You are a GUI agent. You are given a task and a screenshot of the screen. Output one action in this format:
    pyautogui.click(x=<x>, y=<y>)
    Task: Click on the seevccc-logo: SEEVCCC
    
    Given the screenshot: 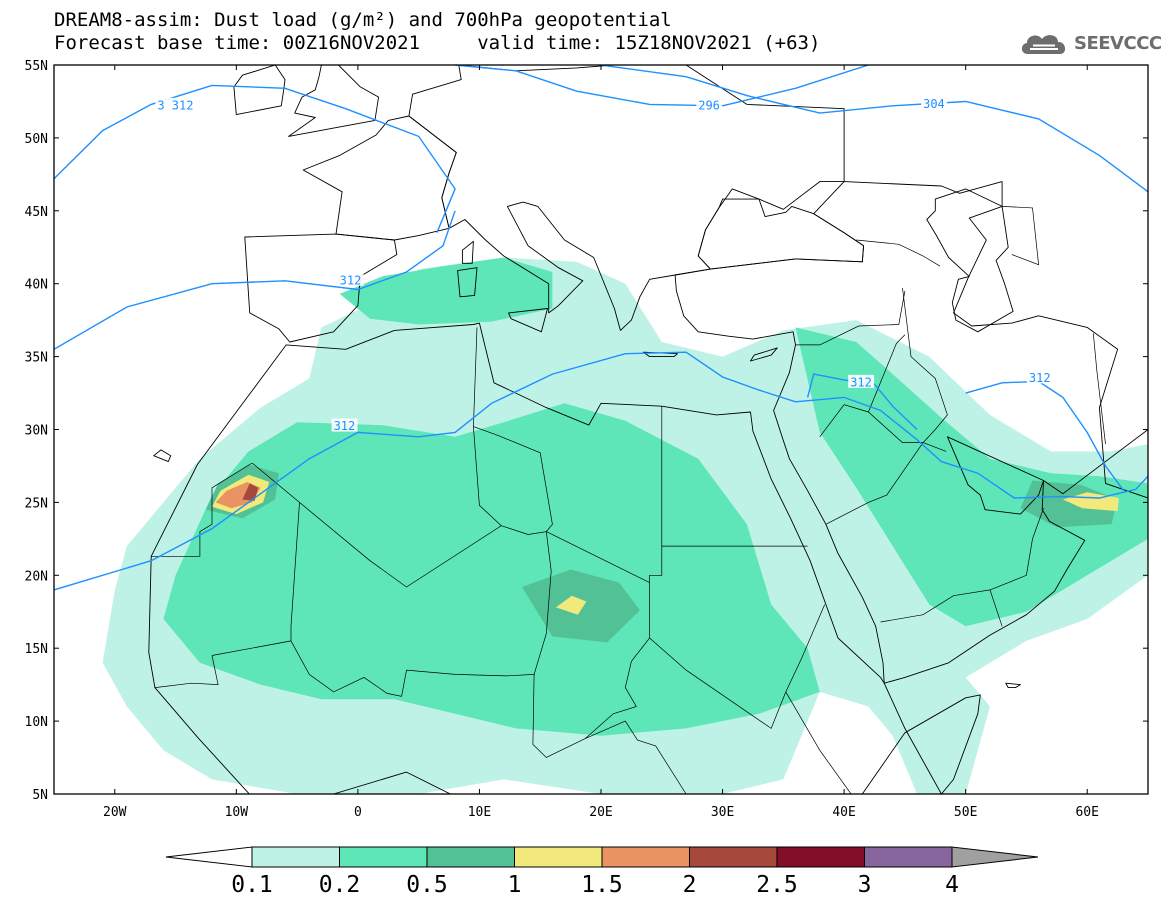 What is the action you would take?
    pyautogui.click(x=1090, y=43)
    